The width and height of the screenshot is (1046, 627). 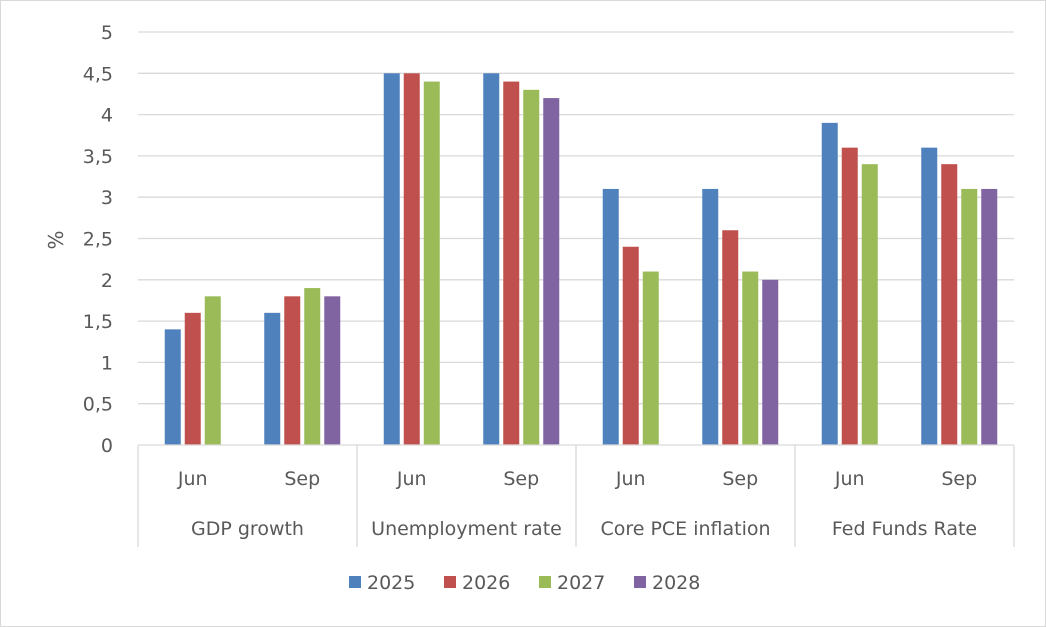 I want to click on y-tick-label: 4,5, so click(x=98, y=74).